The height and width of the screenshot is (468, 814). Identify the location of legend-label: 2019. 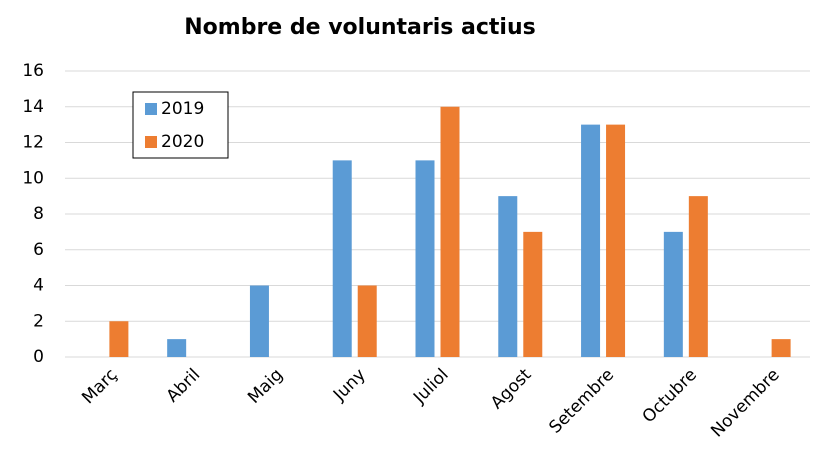
(182, 109).